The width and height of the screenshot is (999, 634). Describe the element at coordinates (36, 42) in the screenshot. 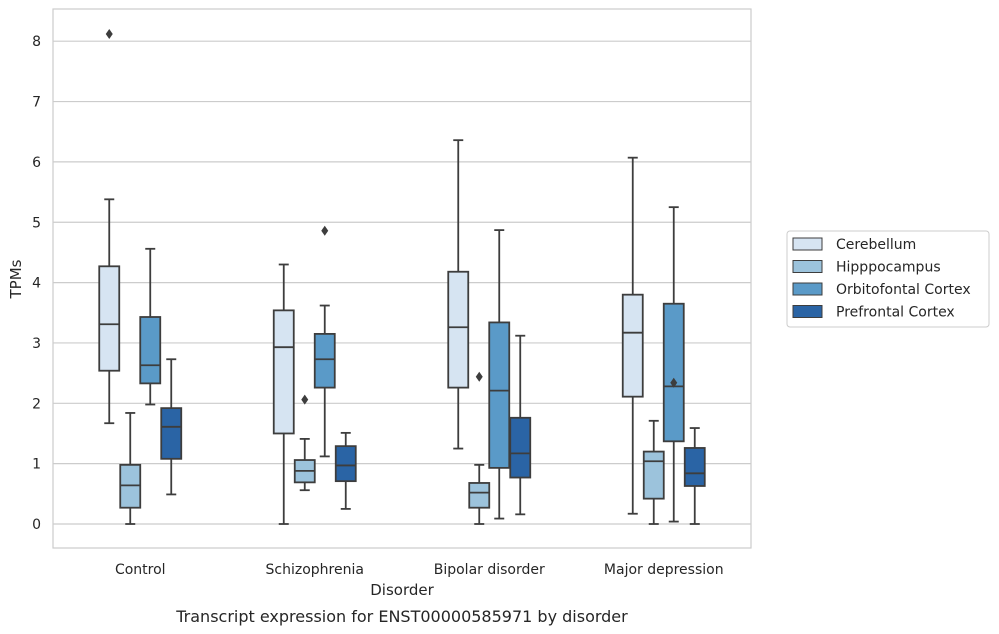

I see `y-tick-label: 8` at that location.